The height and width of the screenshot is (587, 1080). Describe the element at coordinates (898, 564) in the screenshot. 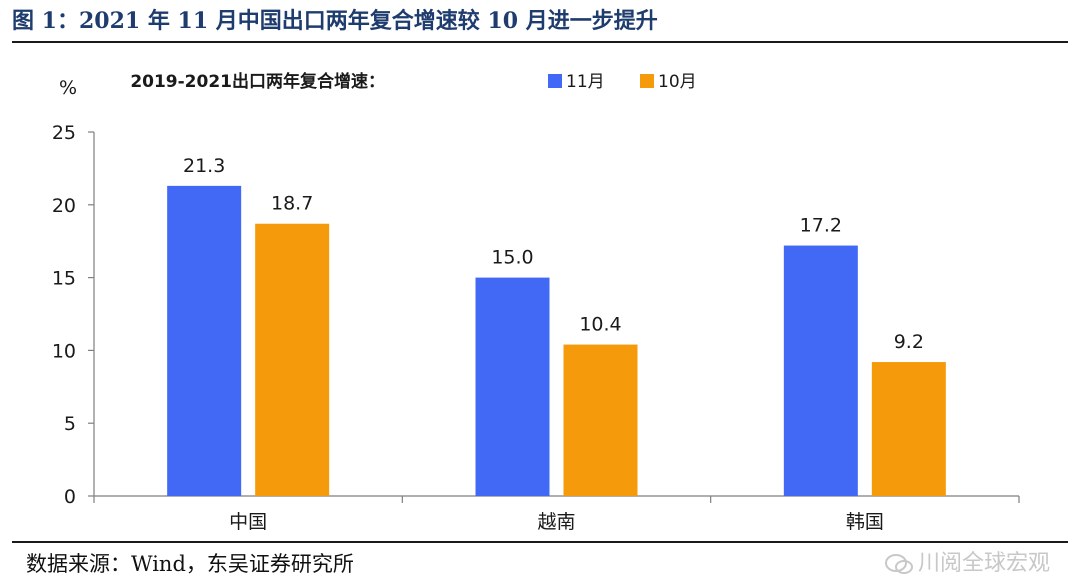

I see `wechat-icon` at that location.